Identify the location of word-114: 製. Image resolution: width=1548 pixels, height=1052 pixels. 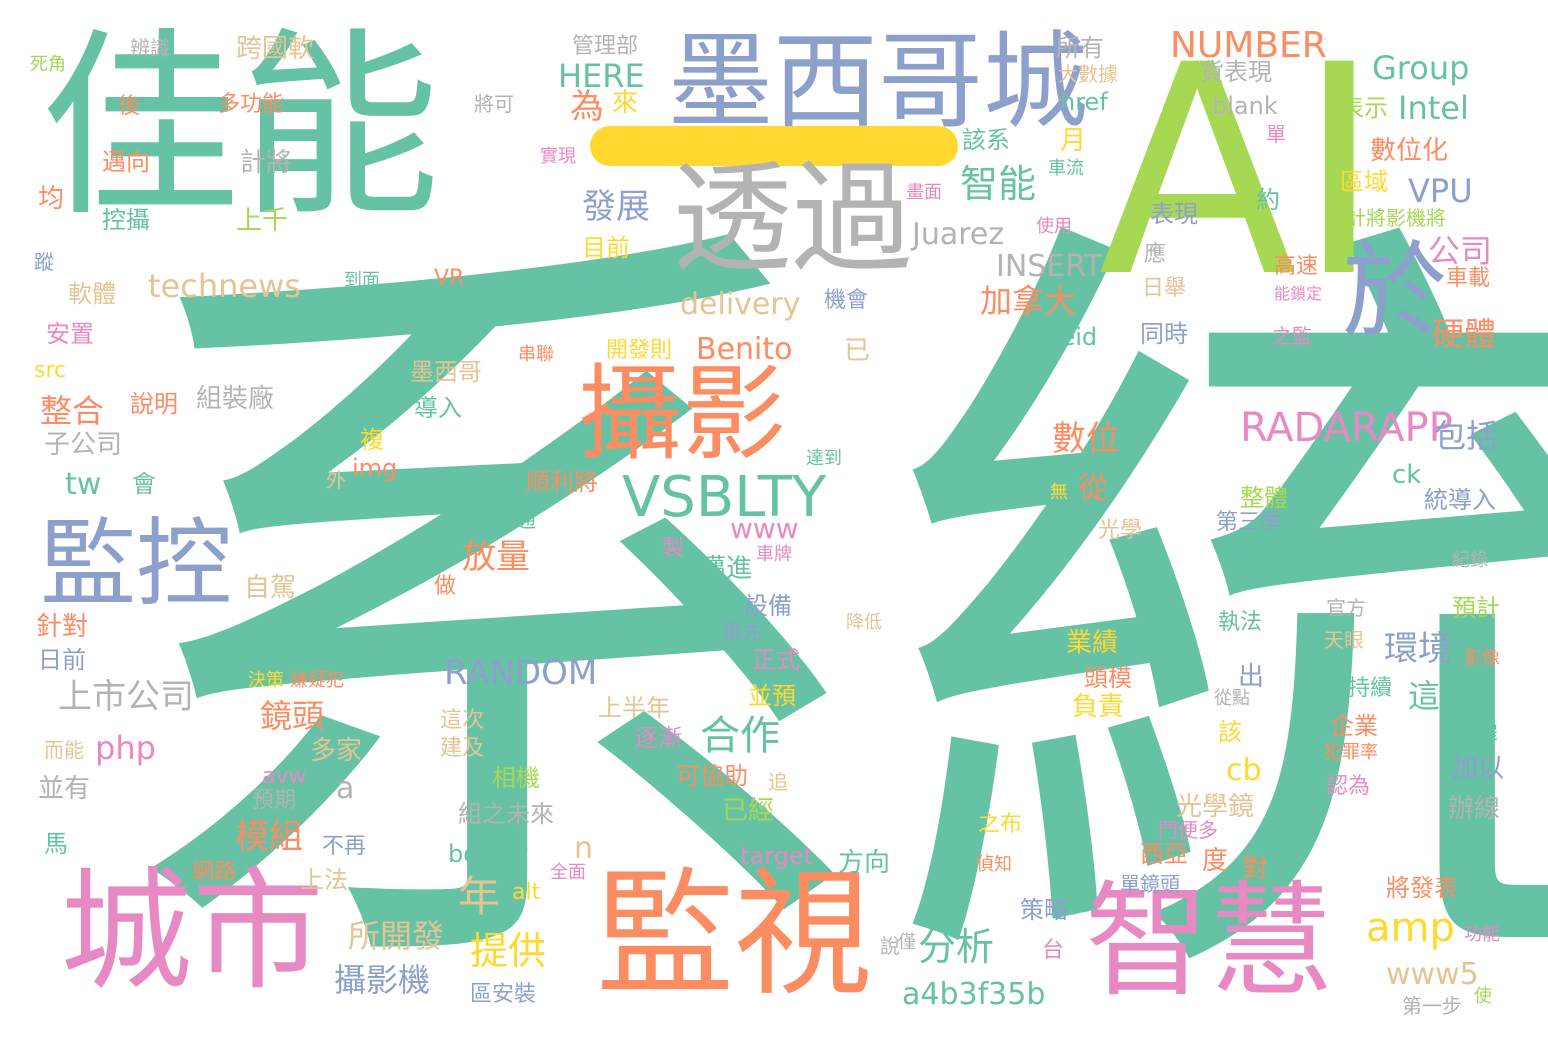
(673, 548).